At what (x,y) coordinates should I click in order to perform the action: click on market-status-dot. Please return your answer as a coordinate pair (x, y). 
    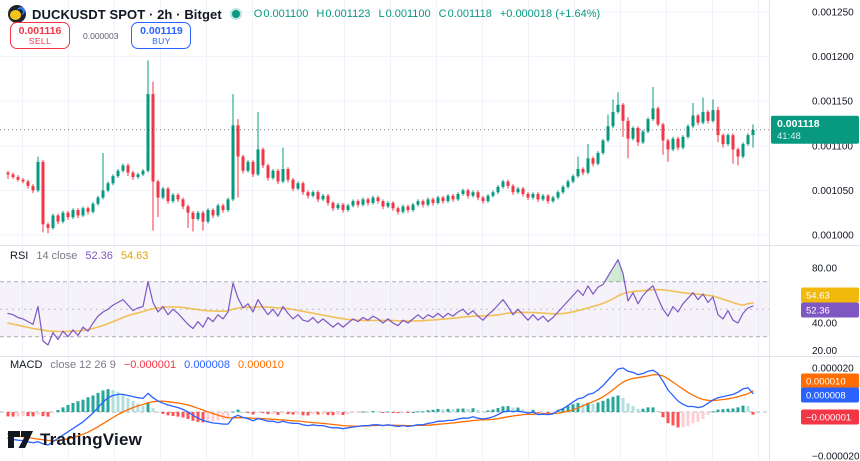
    Looking at the image, I should click on (235, 14).